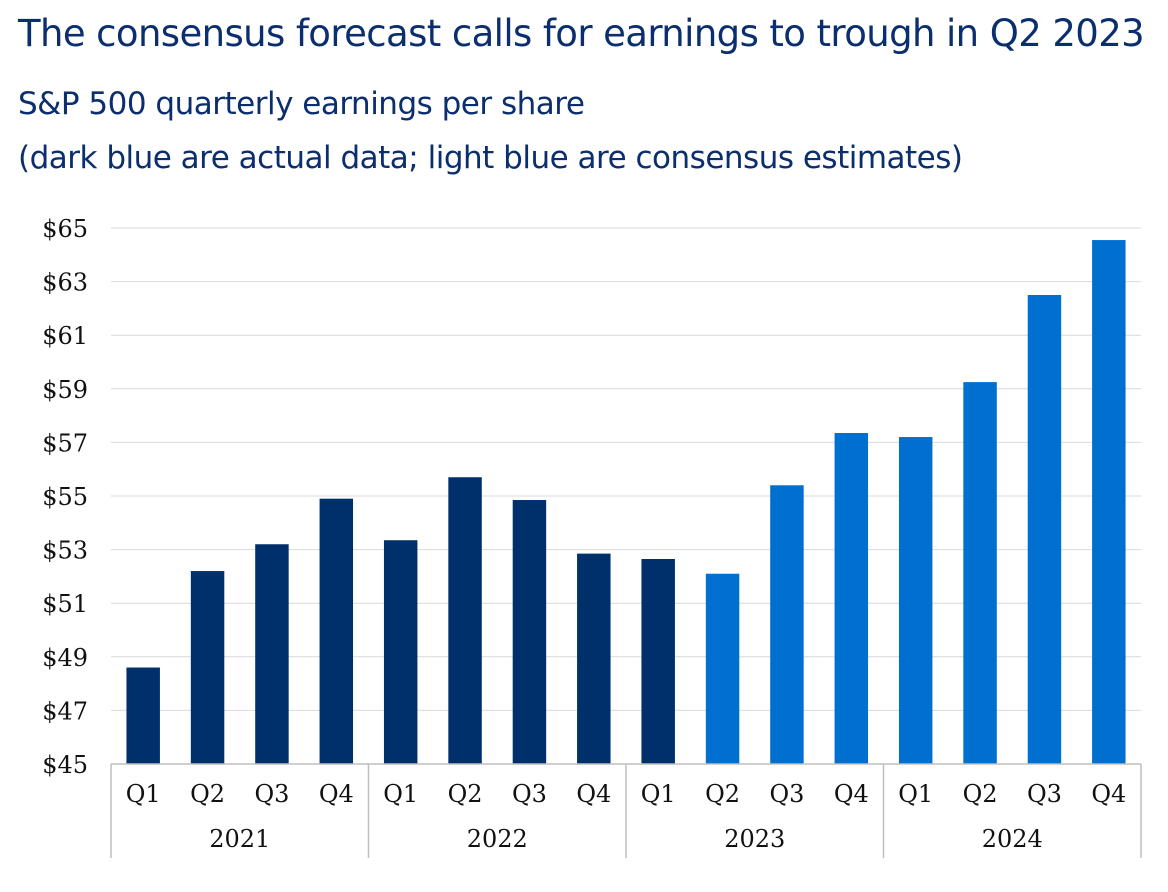 The width and height of the screenshot is (1168, 892). I want to click on chart-subtitle: S&P 500 quarterly earnings per share, so click(301, 104).